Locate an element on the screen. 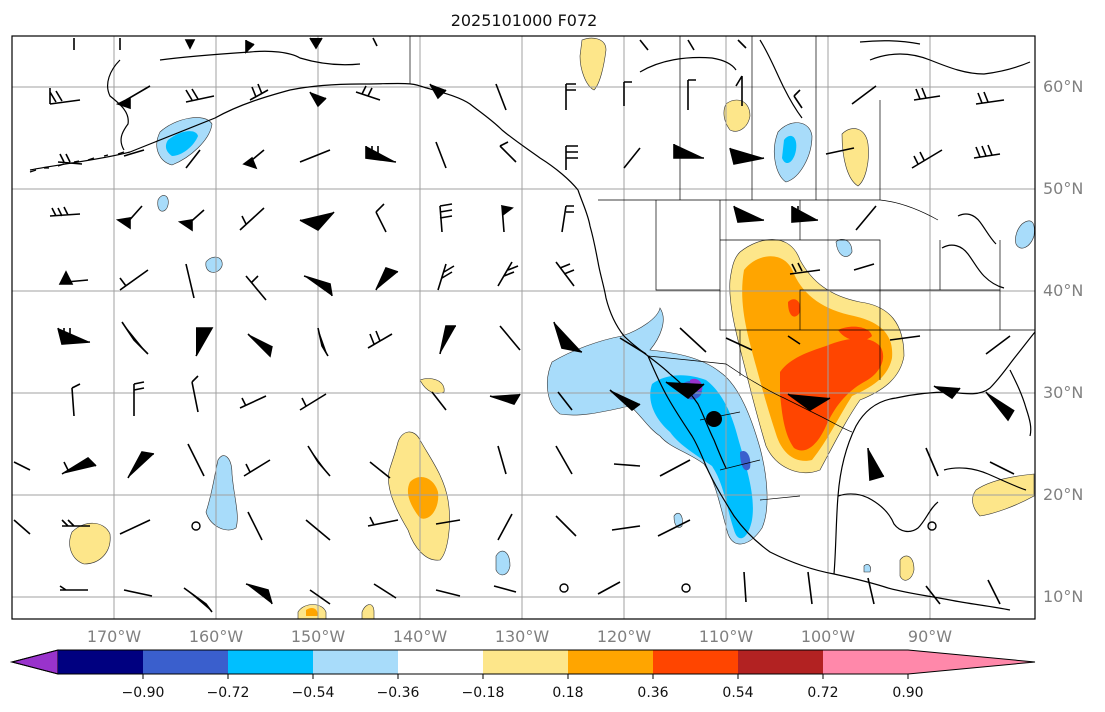 This screenshot has width=1105, height=712. coast-north-alaska is located at coordinates (260, 58).